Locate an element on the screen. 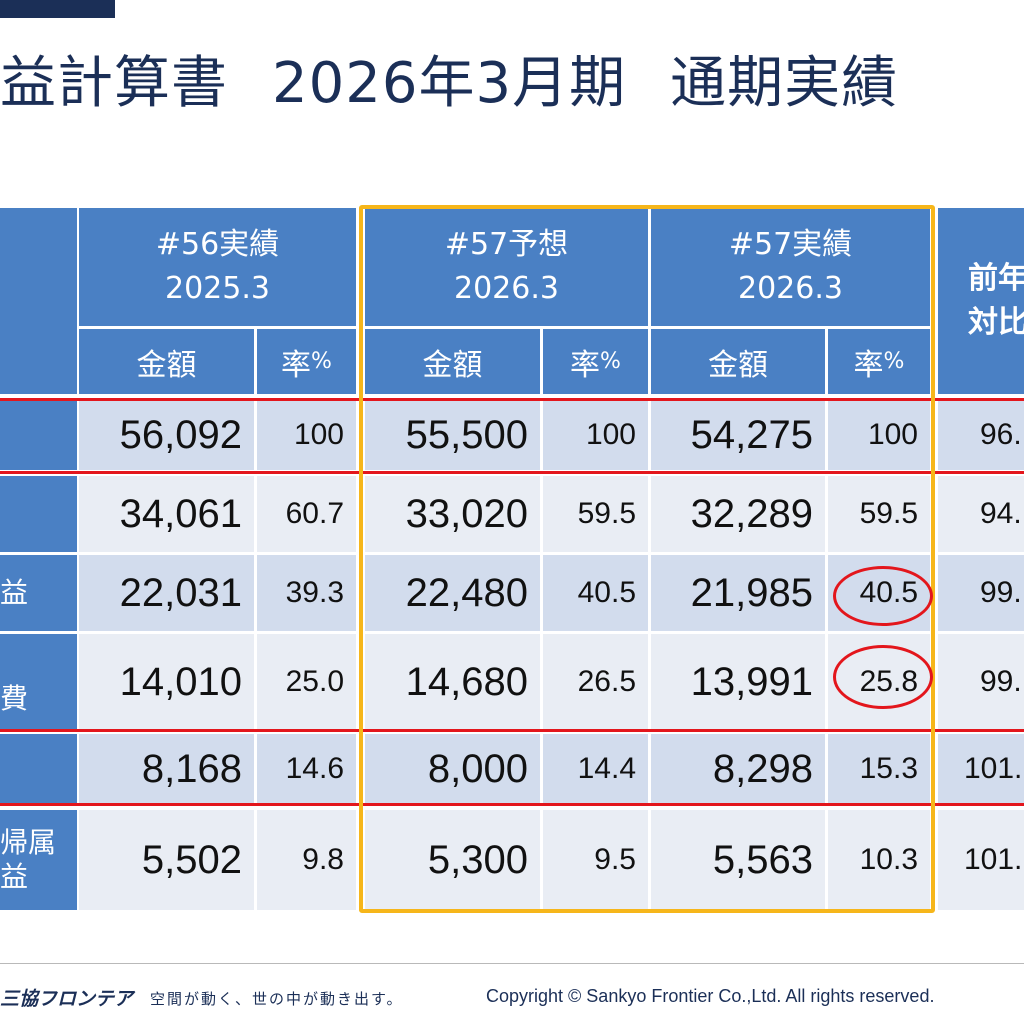  group-header-57-forecast: #57予想 2026.3 is located at coordinates (506, 267).